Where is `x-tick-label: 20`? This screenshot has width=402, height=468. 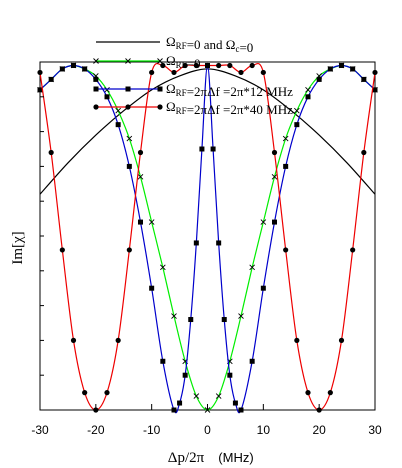 x-tick-label: 20 is located at coordinates (319, 430).